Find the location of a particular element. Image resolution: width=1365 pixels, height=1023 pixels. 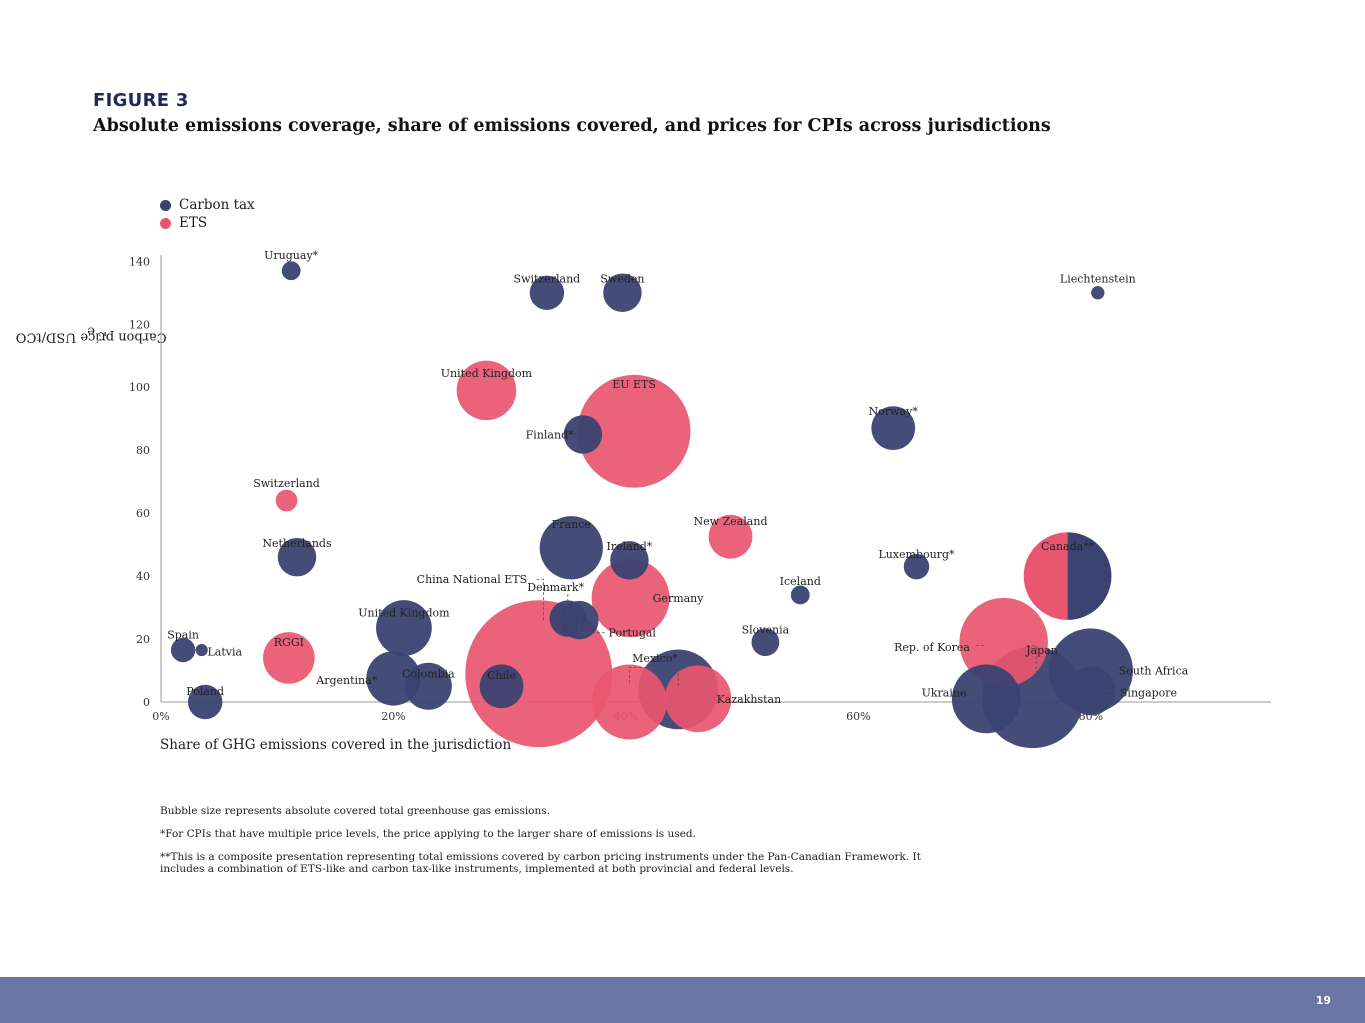

y-tick-label: 100 is located at coordinates (139, 387).